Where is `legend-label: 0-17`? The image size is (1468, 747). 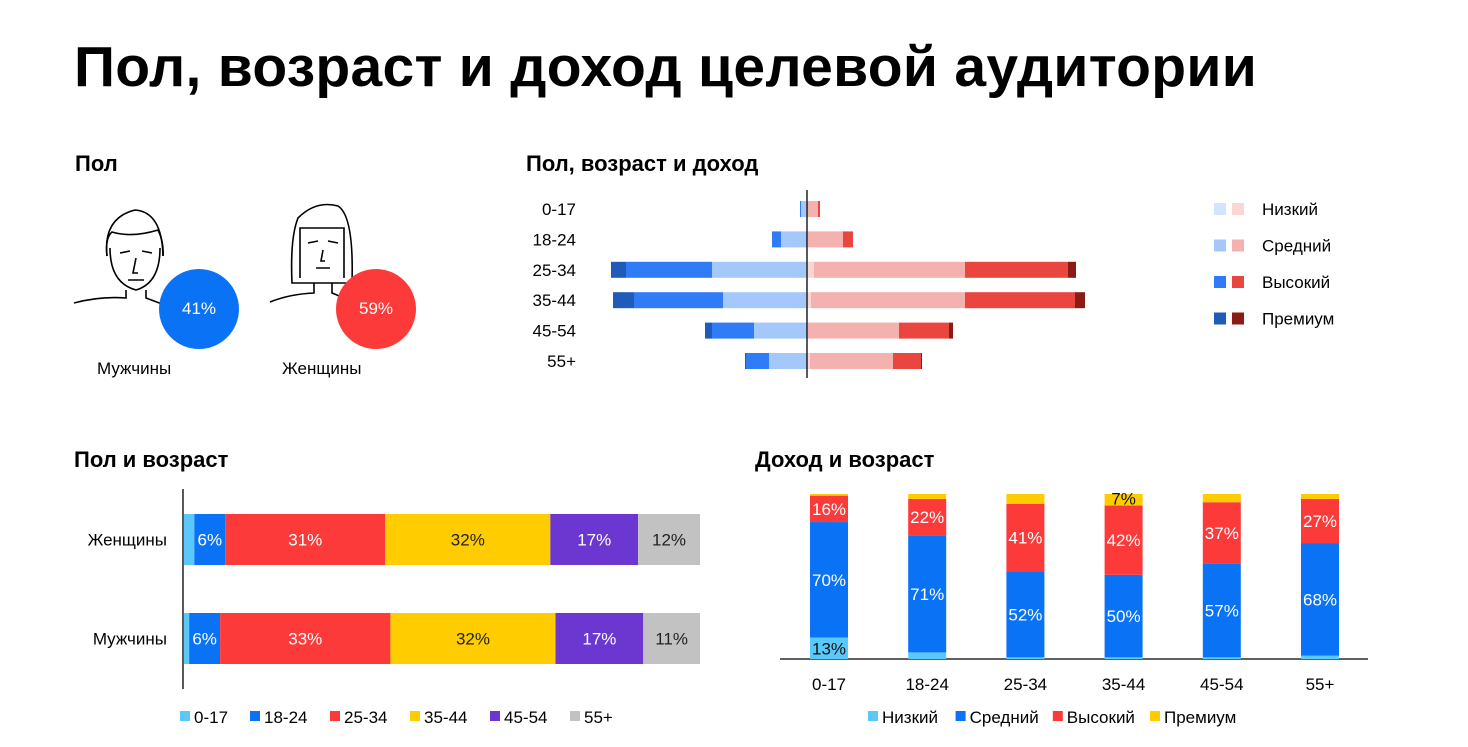 legend-label: 0-17 is located at coordinates (211, 717).